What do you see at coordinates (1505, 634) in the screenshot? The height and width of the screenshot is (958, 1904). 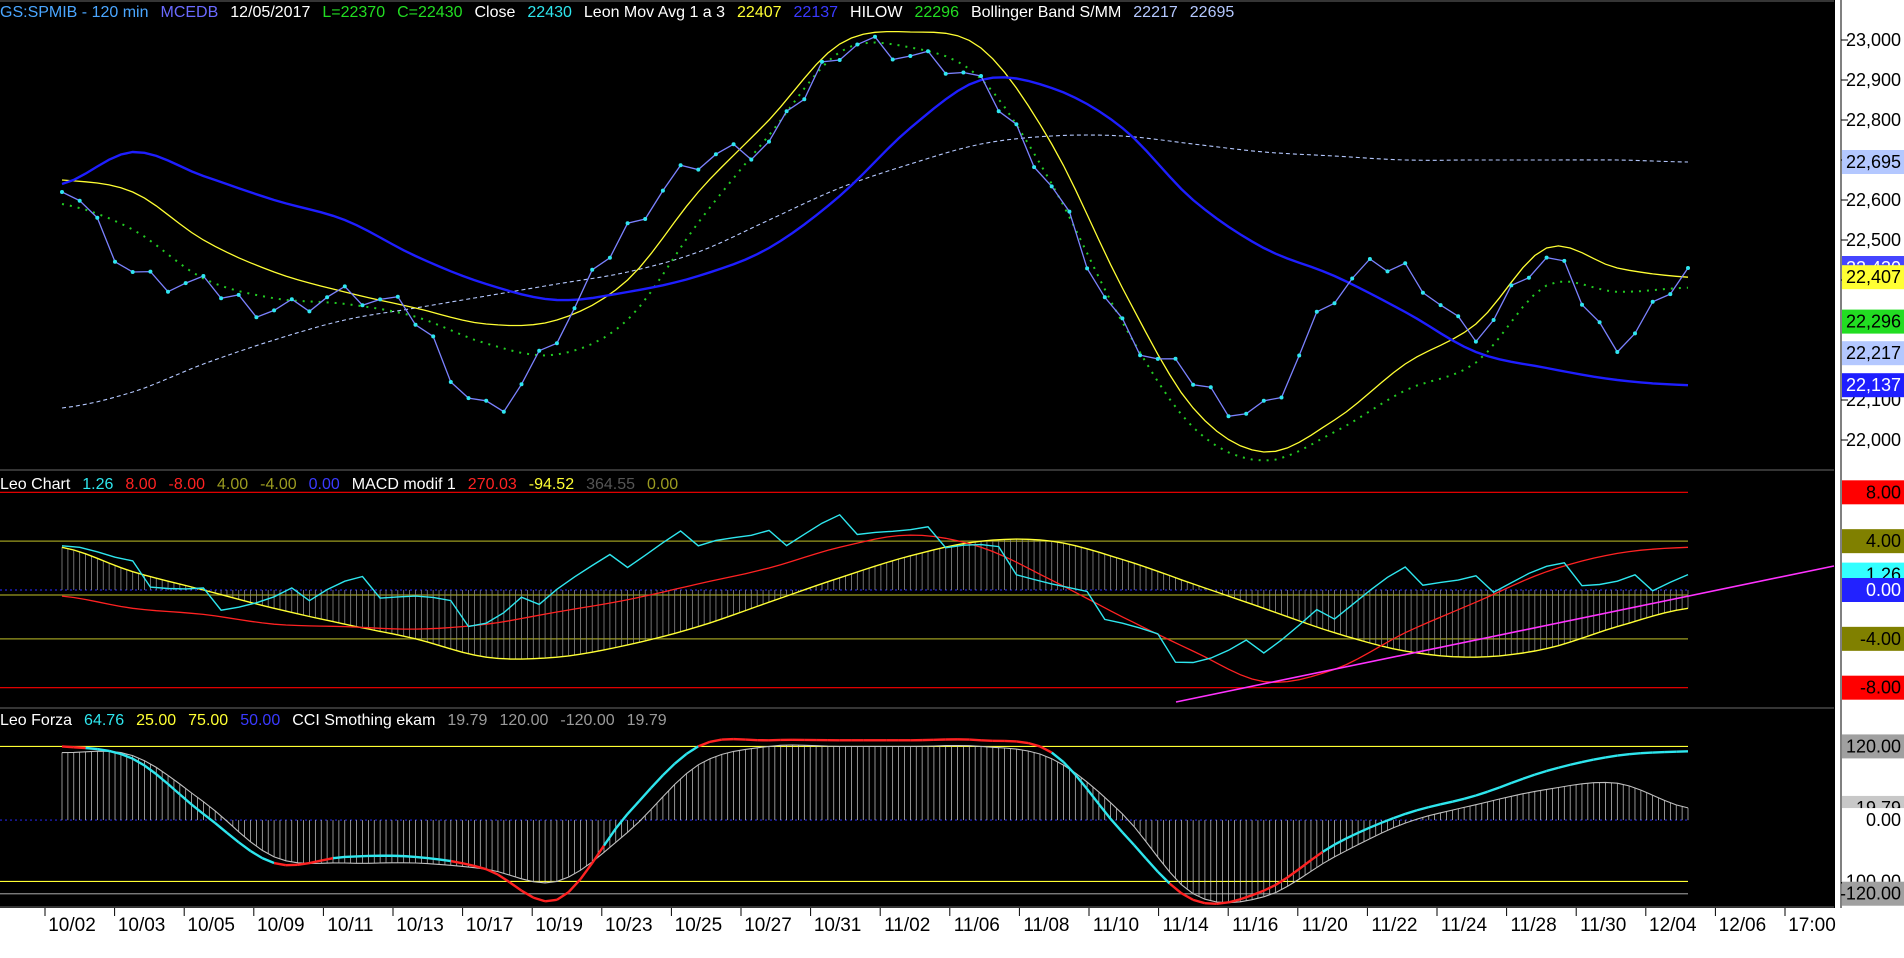 I see `macd-trendline` at bounding box center [1505, 634].